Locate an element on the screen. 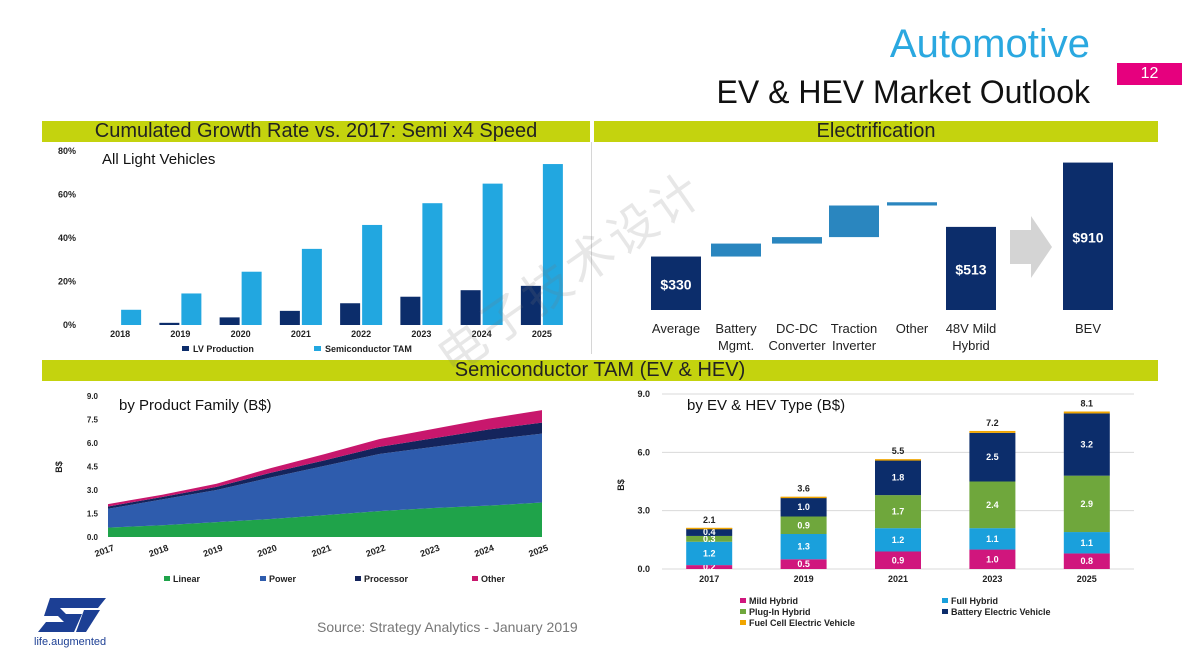 The image size is (1182, 663). bar-total-label: 5.5 is located at coordinates (898, 451).